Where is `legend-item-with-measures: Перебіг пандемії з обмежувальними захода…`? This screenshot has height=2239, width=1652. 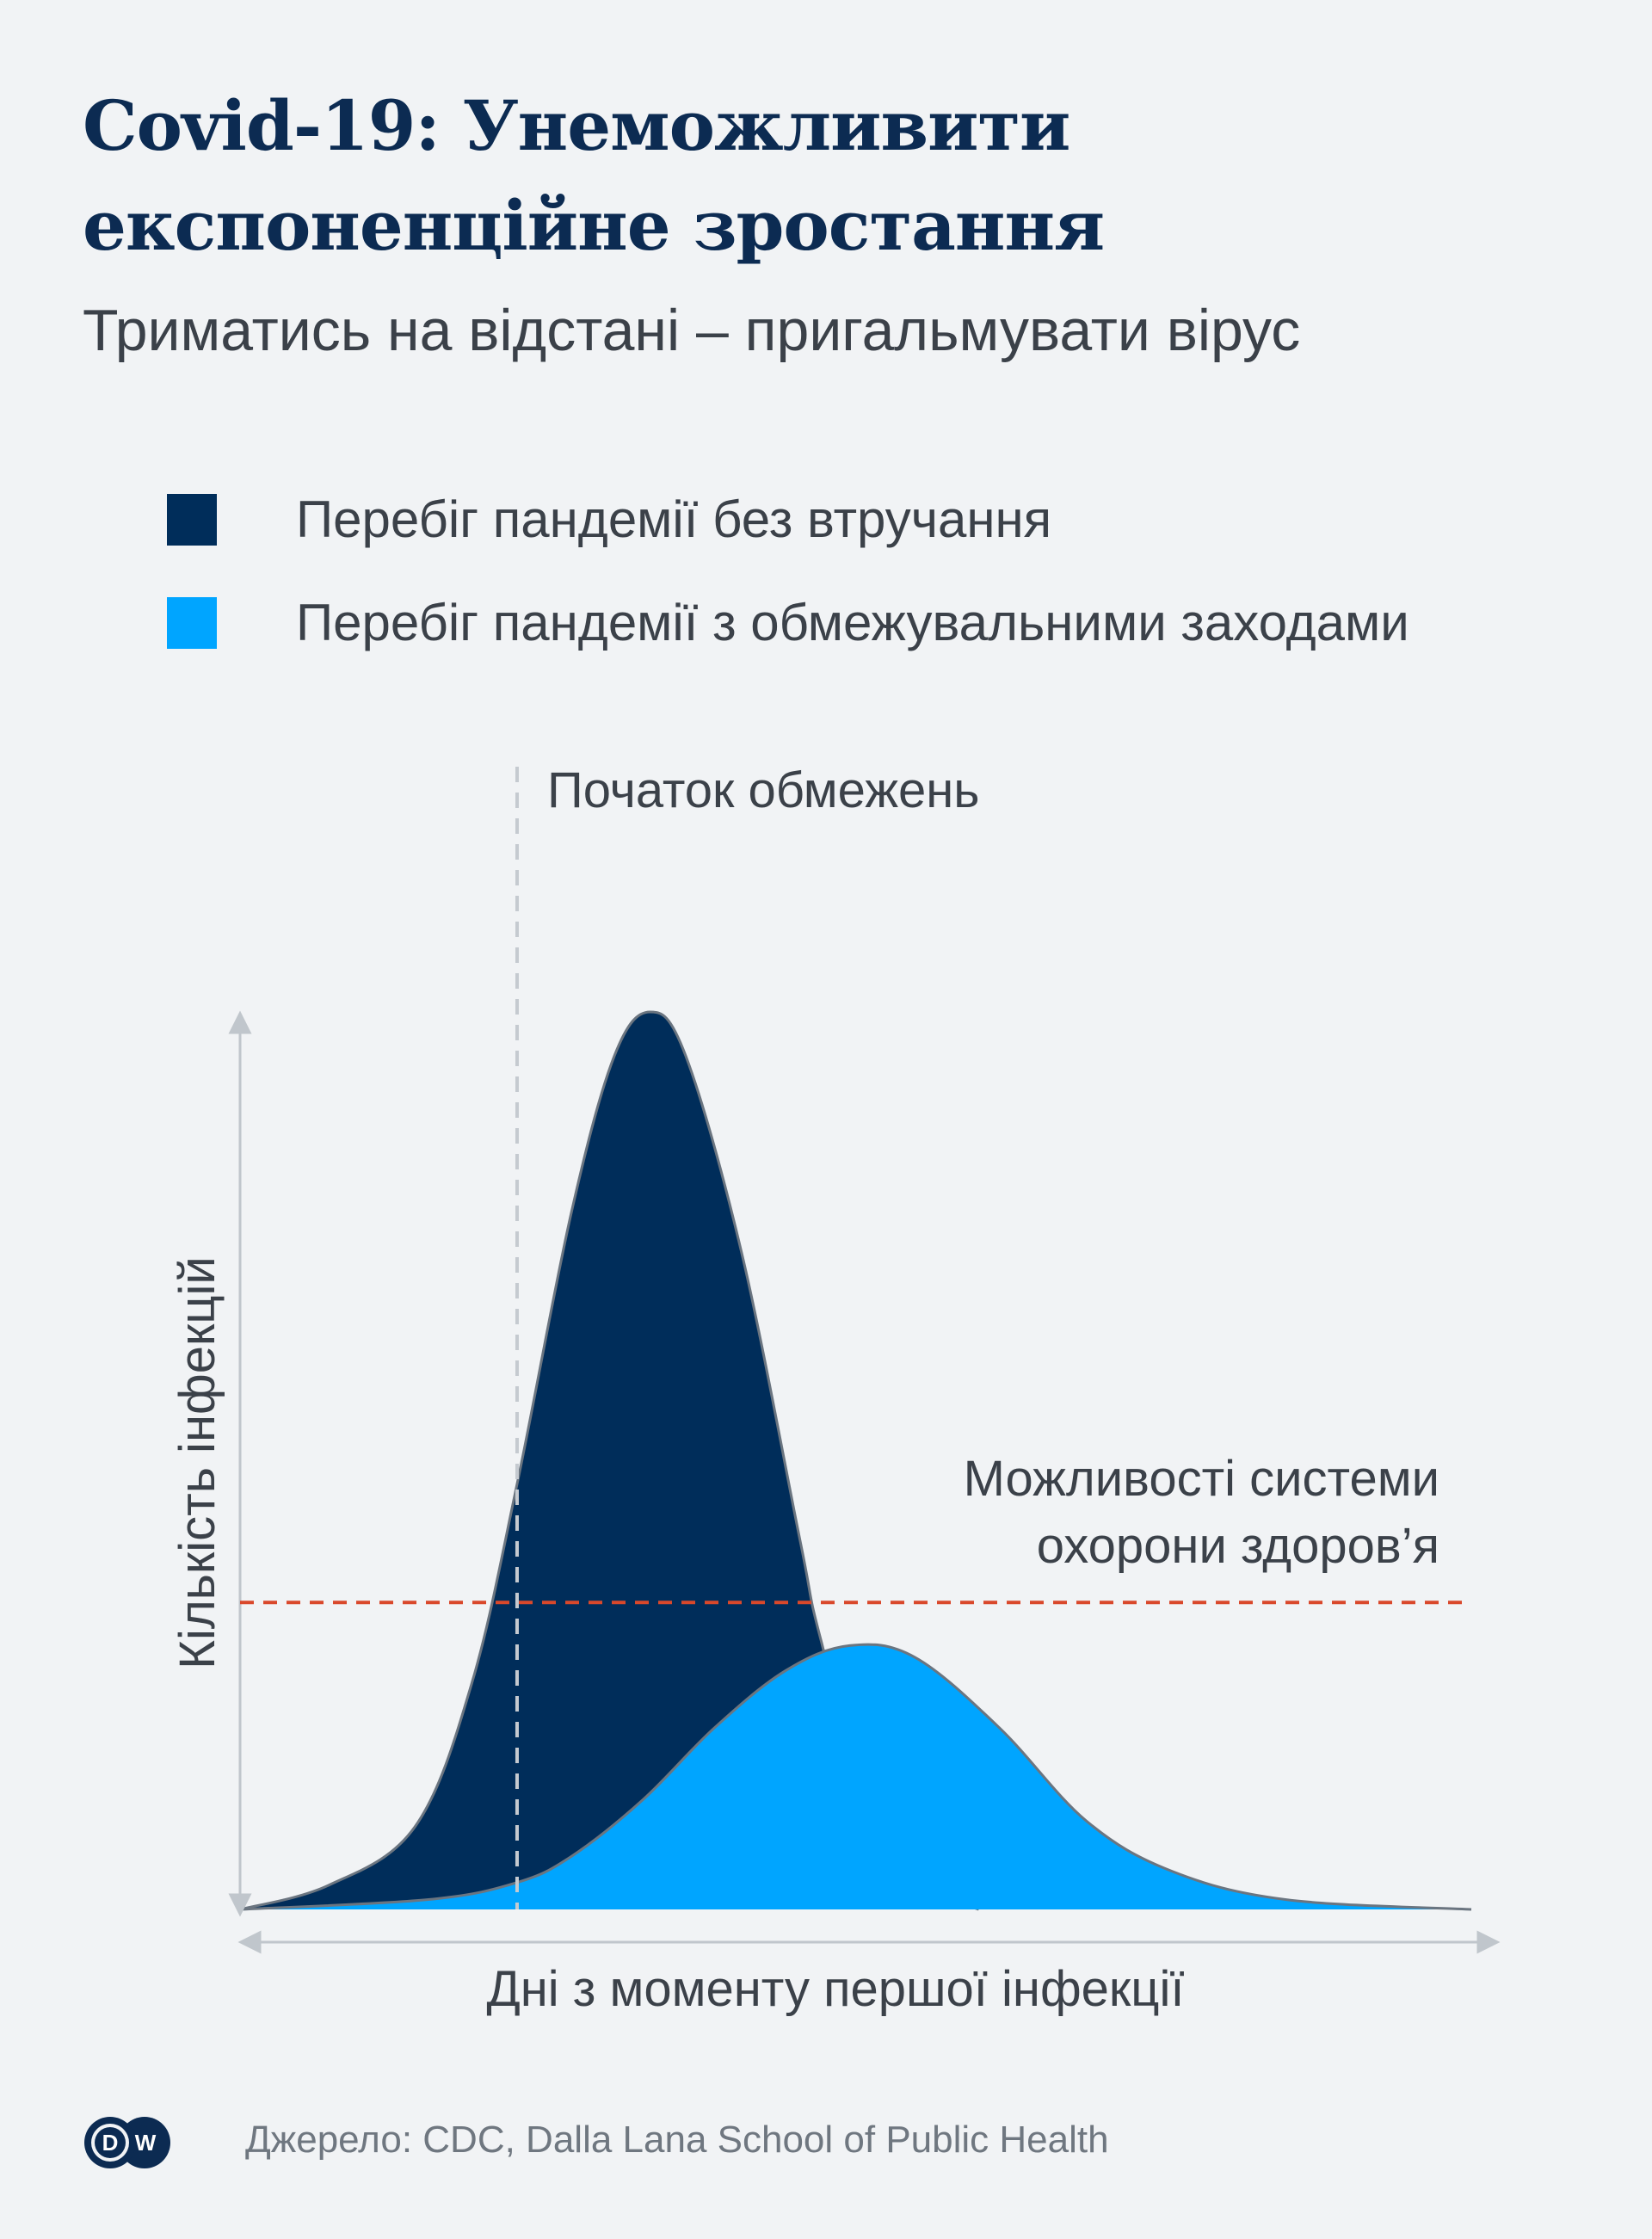 legend-item-with-measures: Перебіг пандемії з обмежувальними захода… is located at coordinates (788, 622).